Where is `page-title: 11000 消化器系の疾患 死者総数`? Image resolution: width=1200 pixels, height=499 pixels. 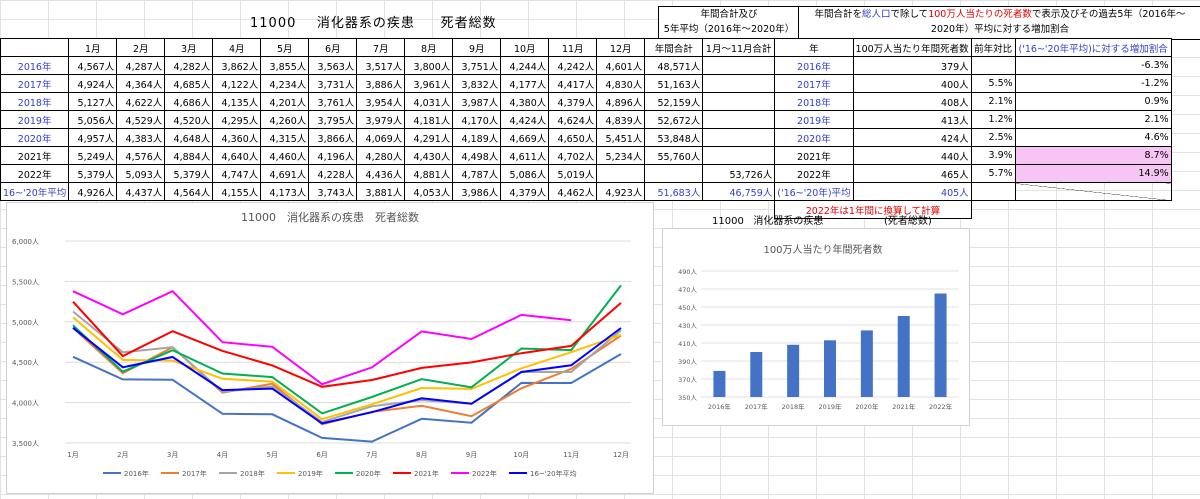
page-title: 11000 消化器系の疾患 死者総数 is located at coordinates (373, 23).